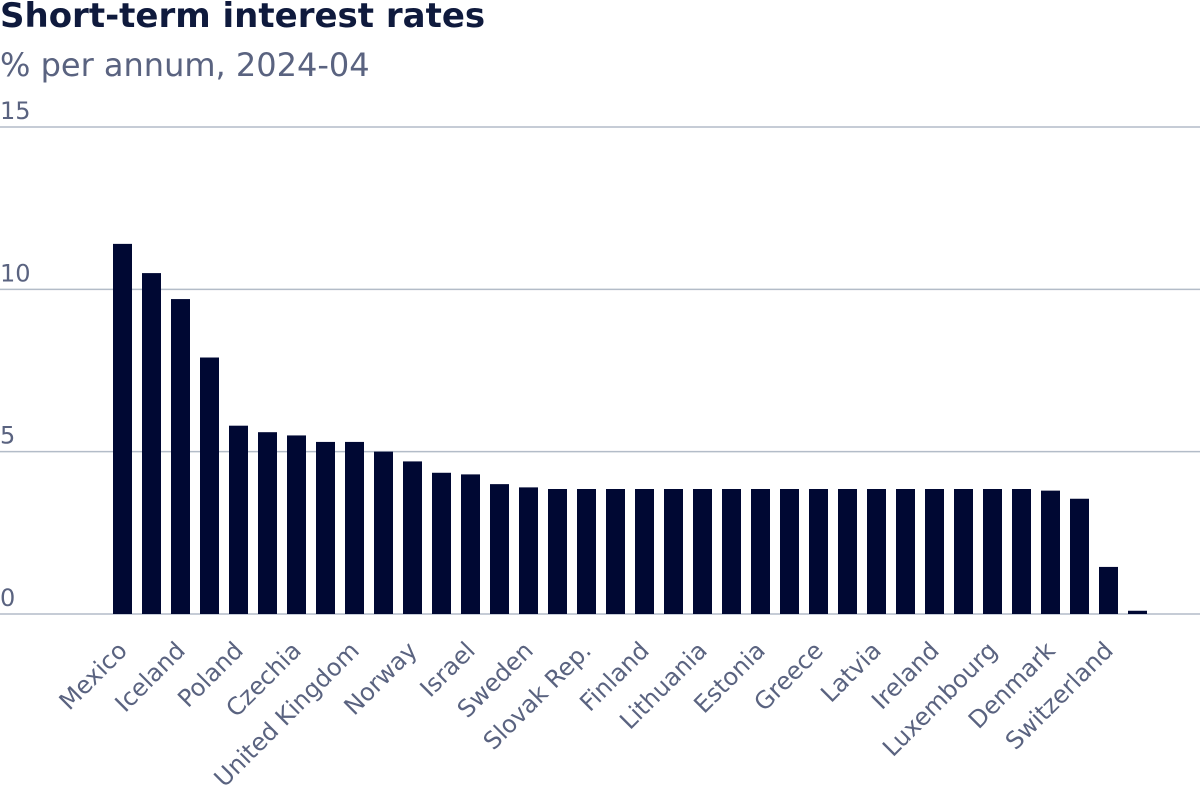  Describe the element at coordinates (15, 111) in the screenshot. I see `y-tick-label: 15` at that location.